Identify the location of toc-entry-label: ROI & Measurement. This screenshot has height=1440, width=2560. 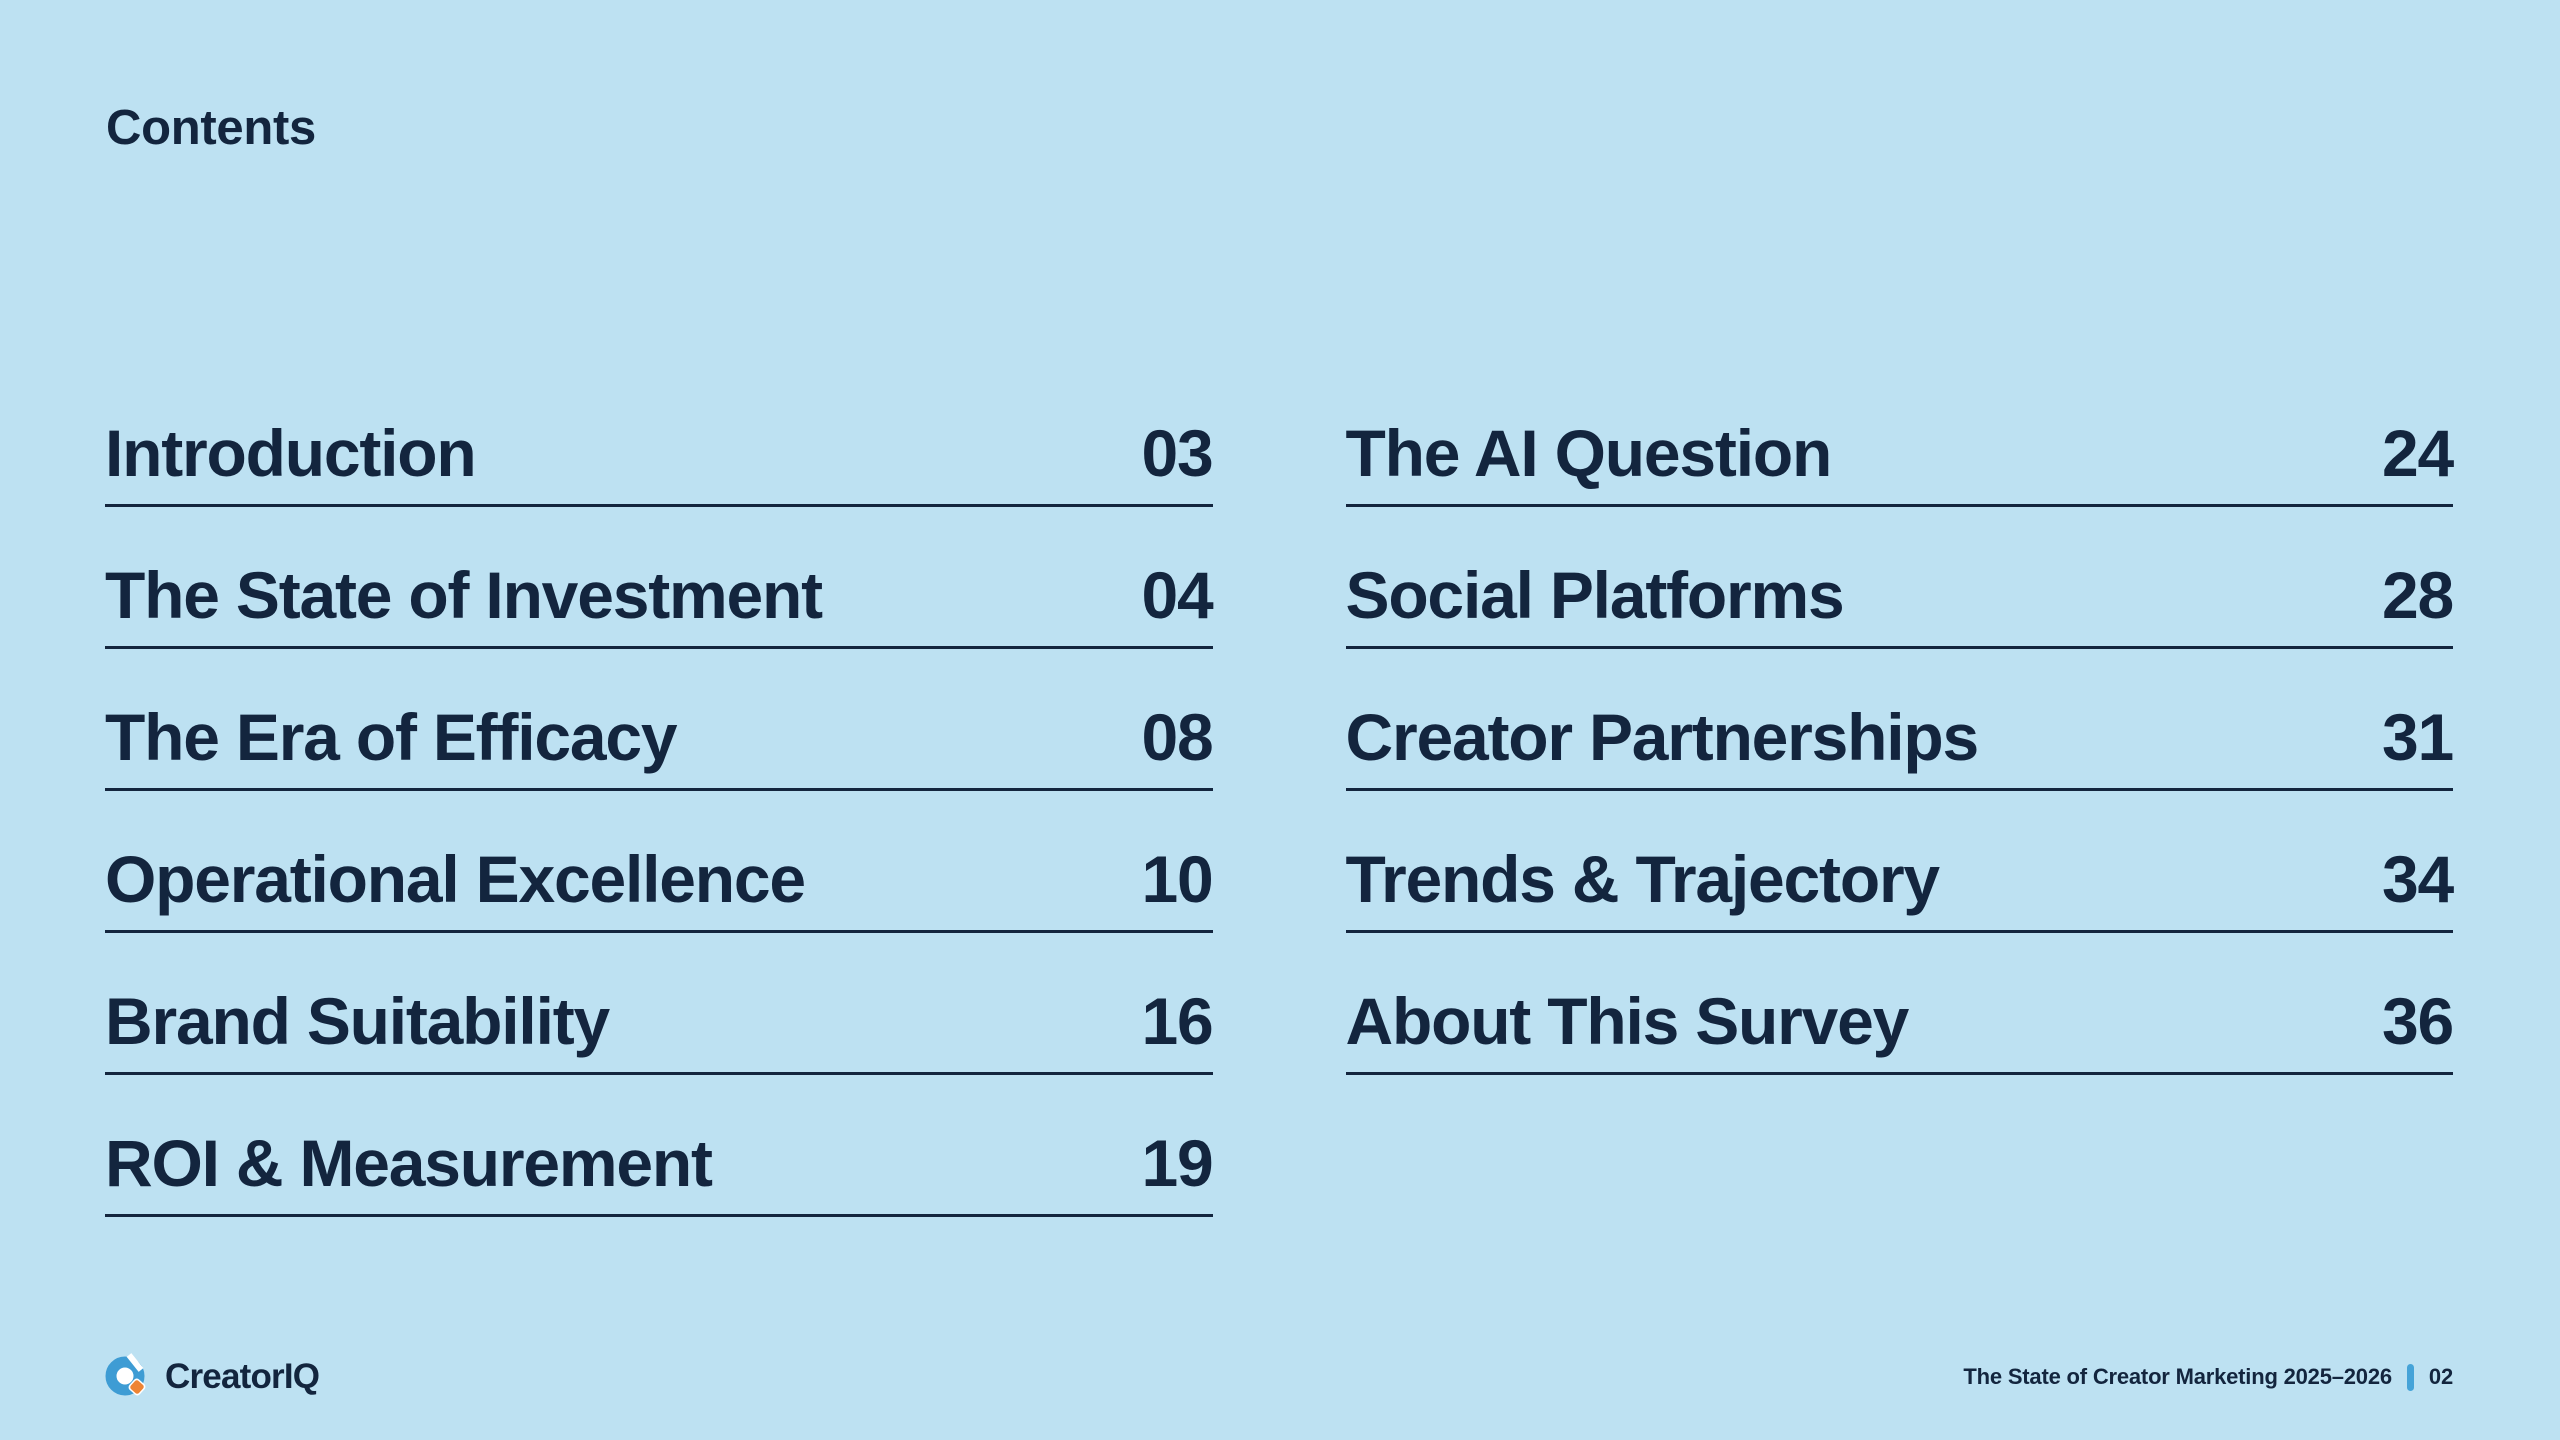
(409, 1163).